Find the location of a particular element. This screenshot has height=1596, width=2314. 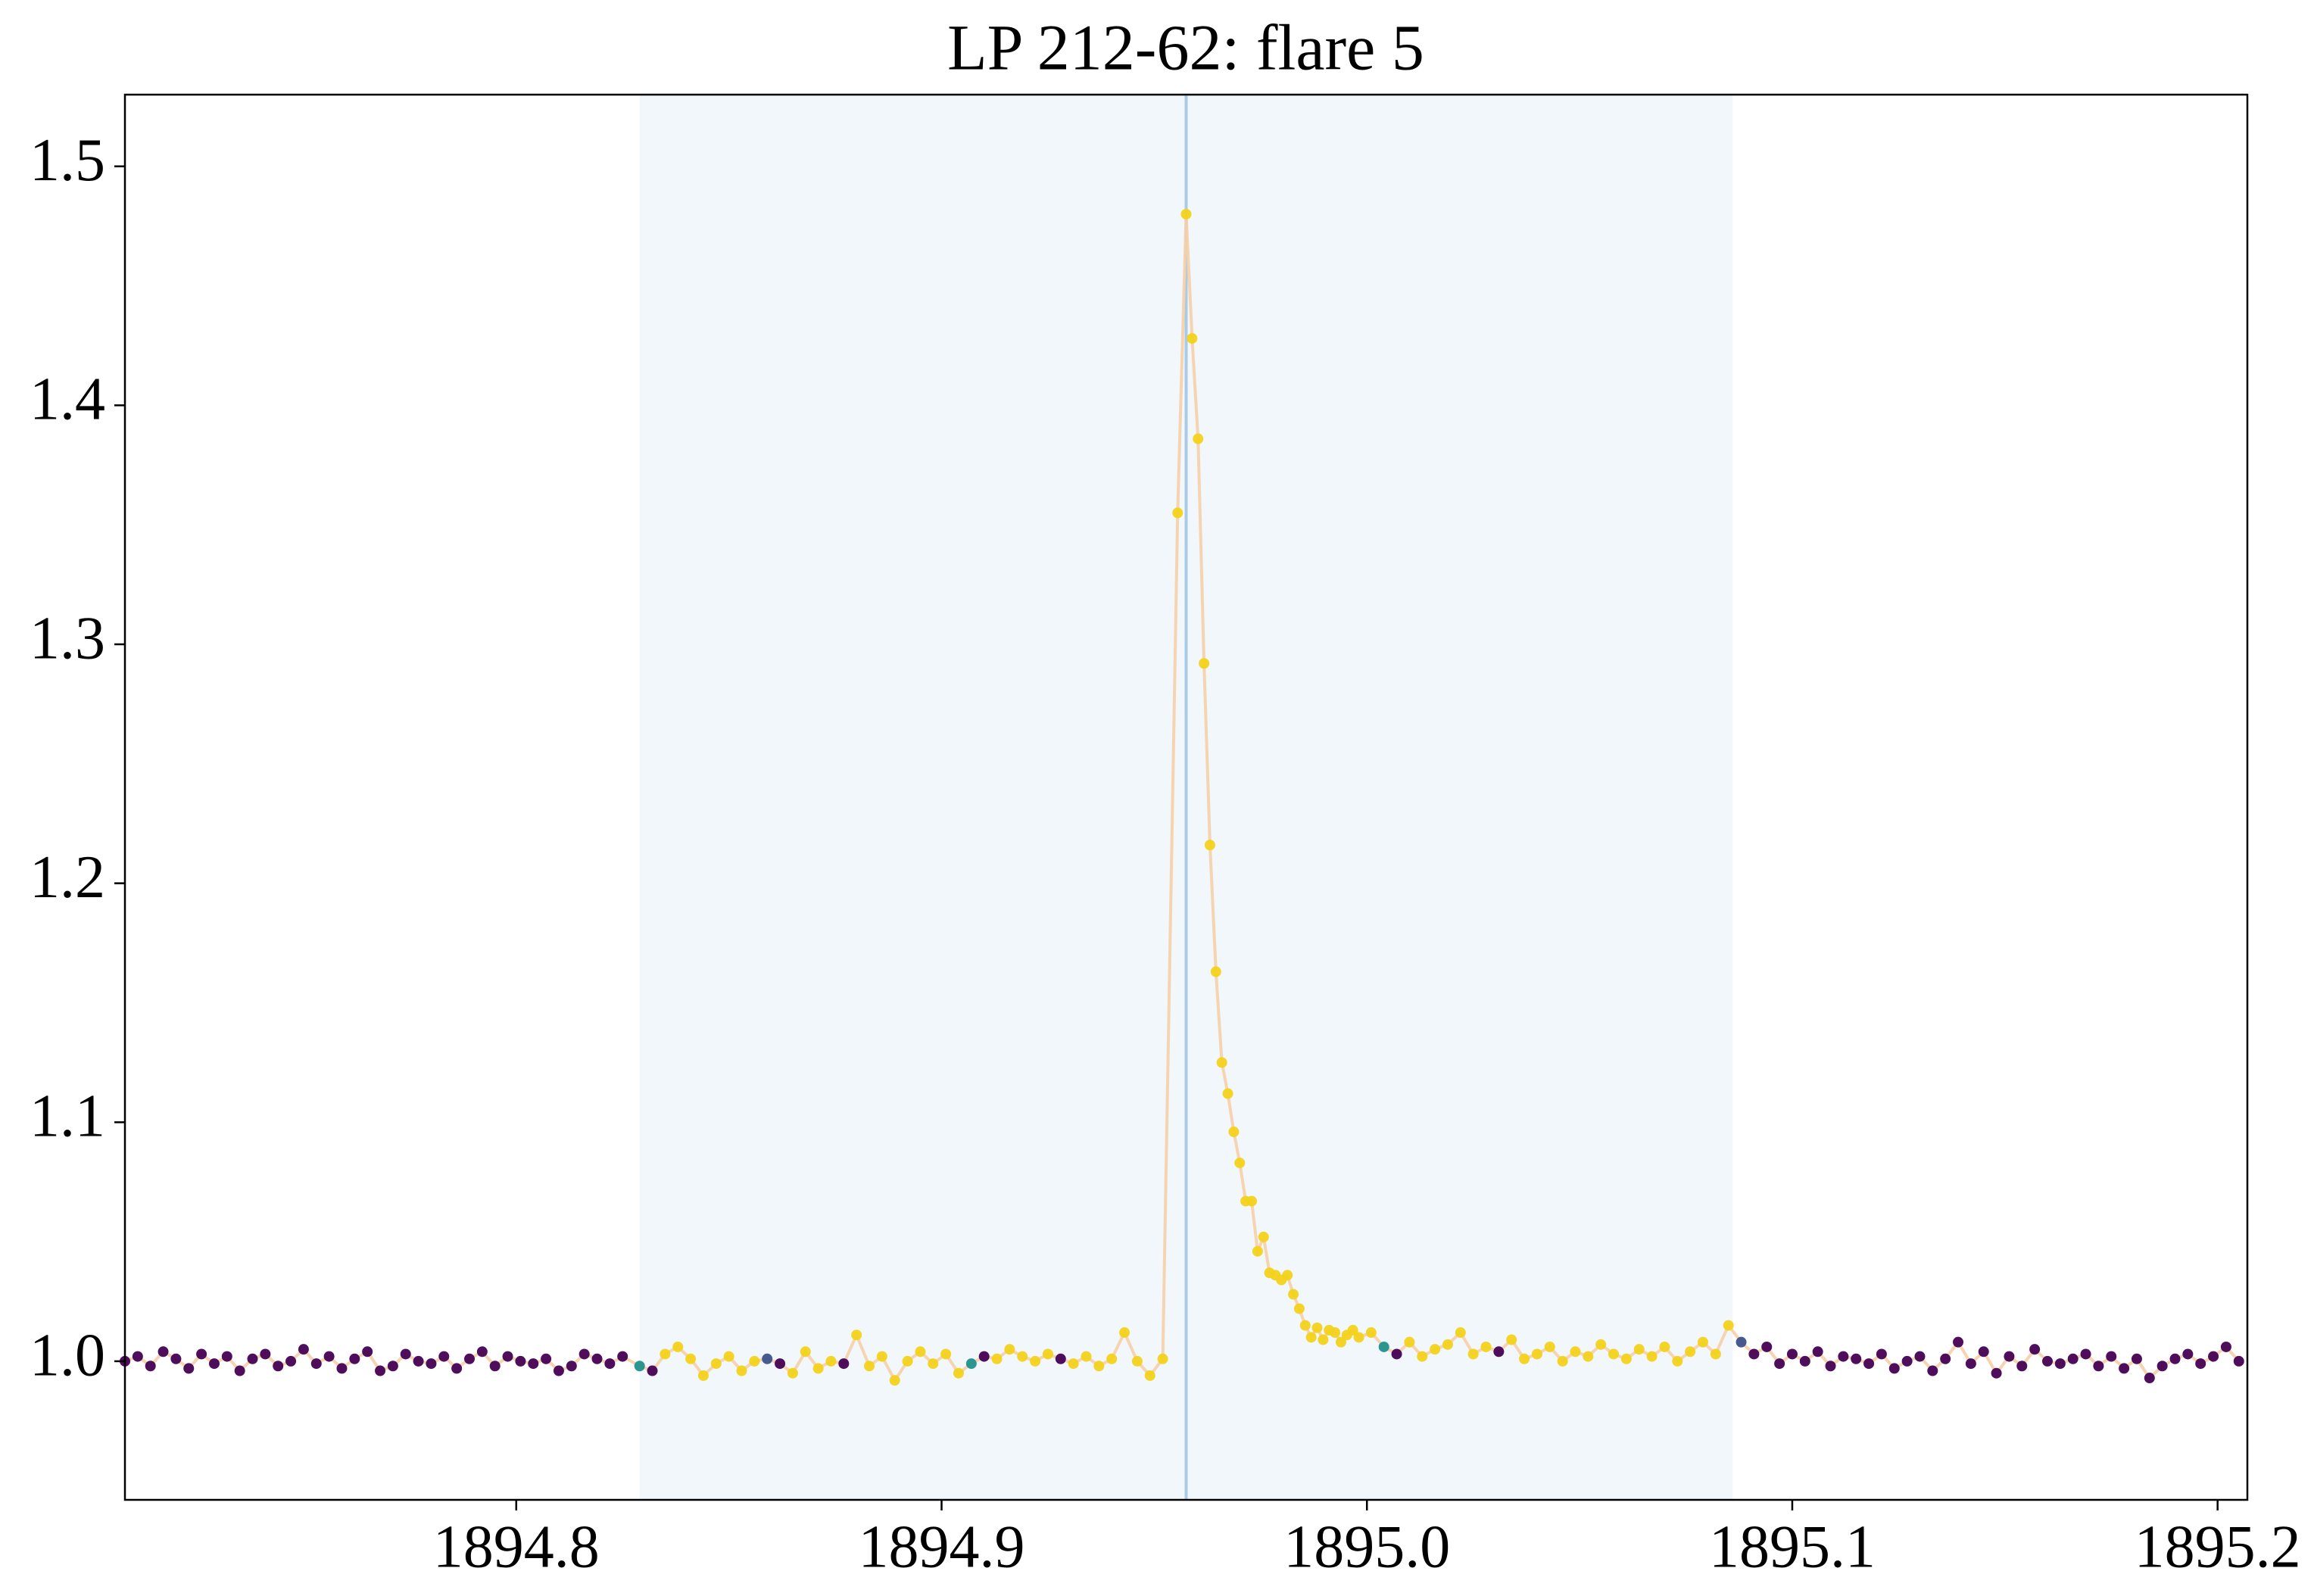

y-tick-label: 1.1 is located at coordinates (67, 1116).